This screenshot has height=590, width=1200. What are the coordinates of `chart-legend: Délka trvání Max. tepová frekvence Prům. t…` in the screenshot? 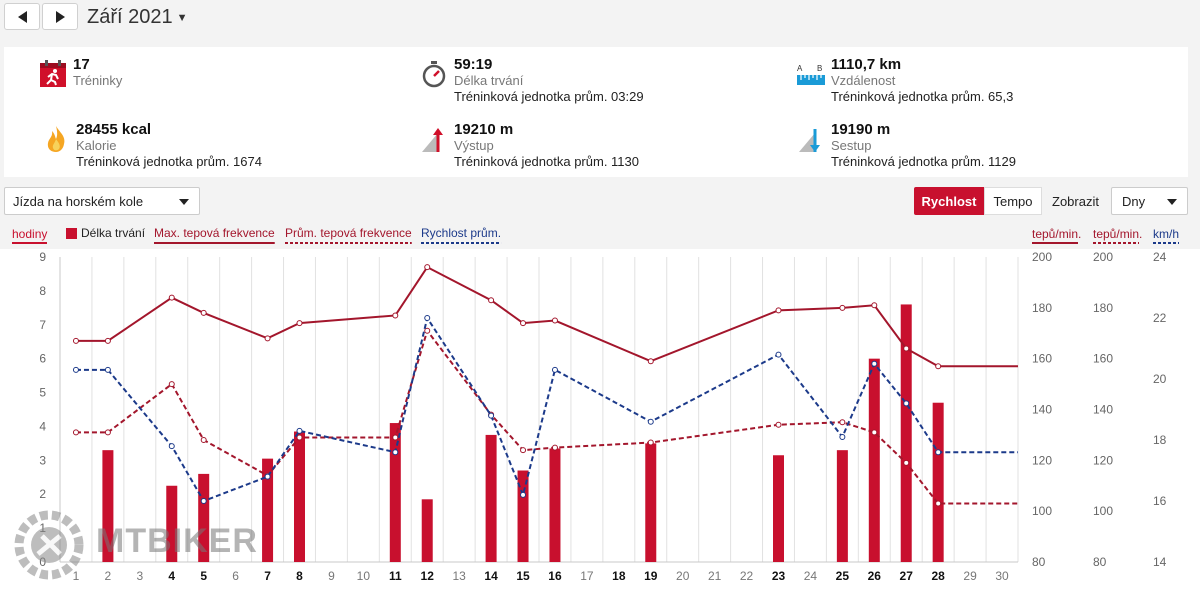 It's located at (284, 235).